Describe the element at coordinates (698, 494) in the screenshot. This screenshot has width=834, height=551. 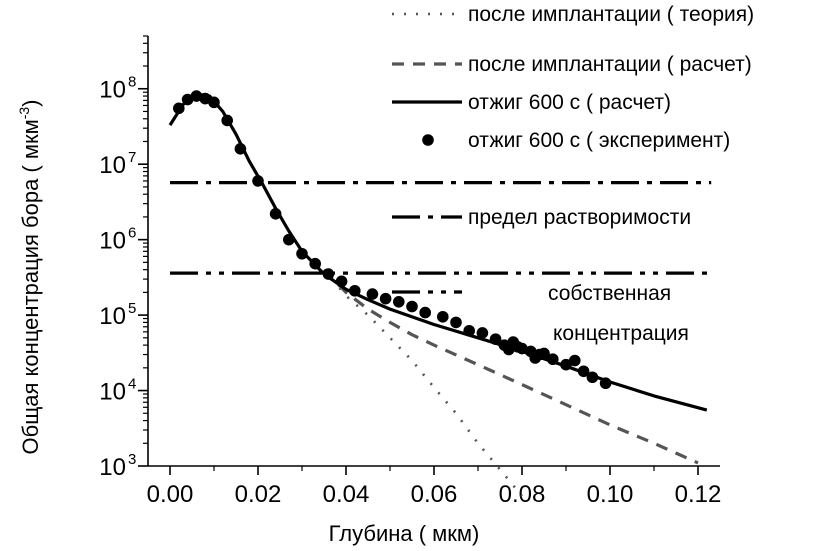
I see `x-tick-label: 0.12` at that location.